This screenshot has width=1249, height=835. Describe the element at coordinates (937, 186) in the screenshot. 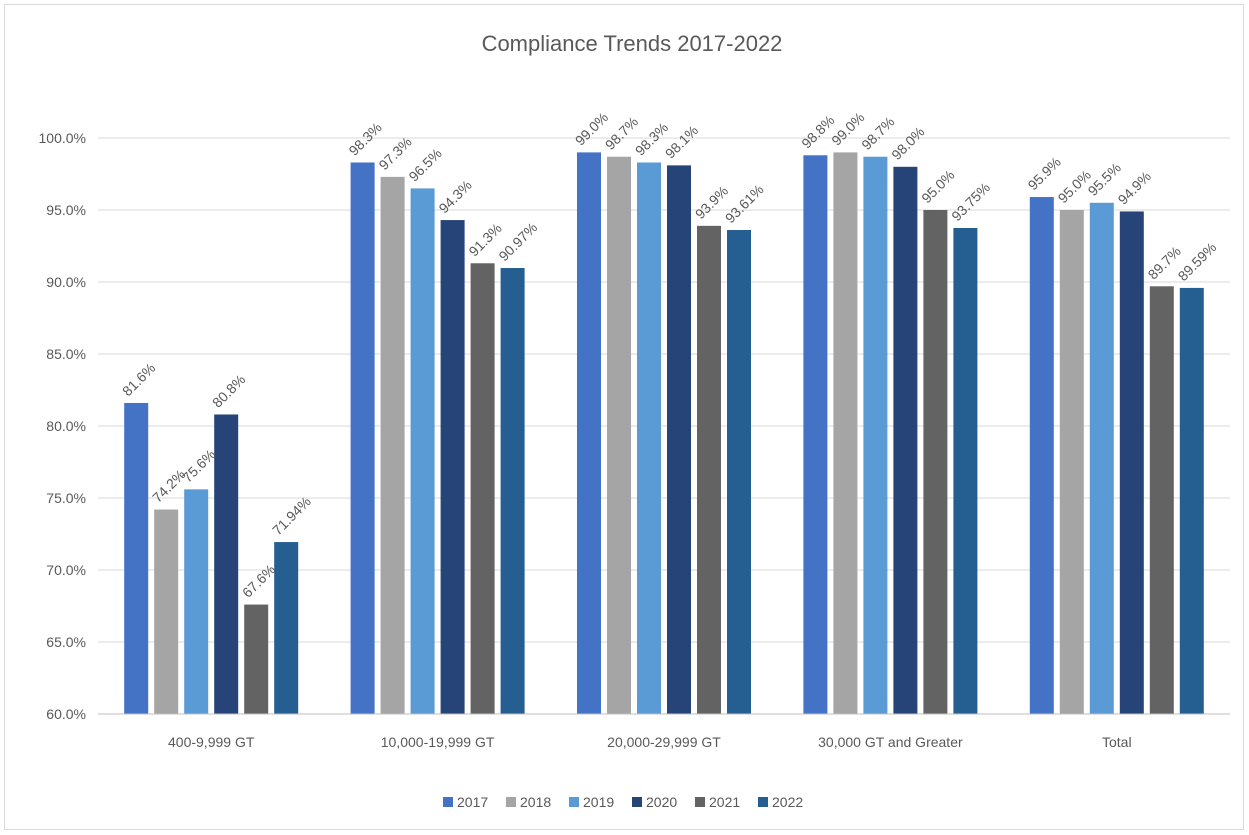

I see `data-label: 95.0%` at that location.